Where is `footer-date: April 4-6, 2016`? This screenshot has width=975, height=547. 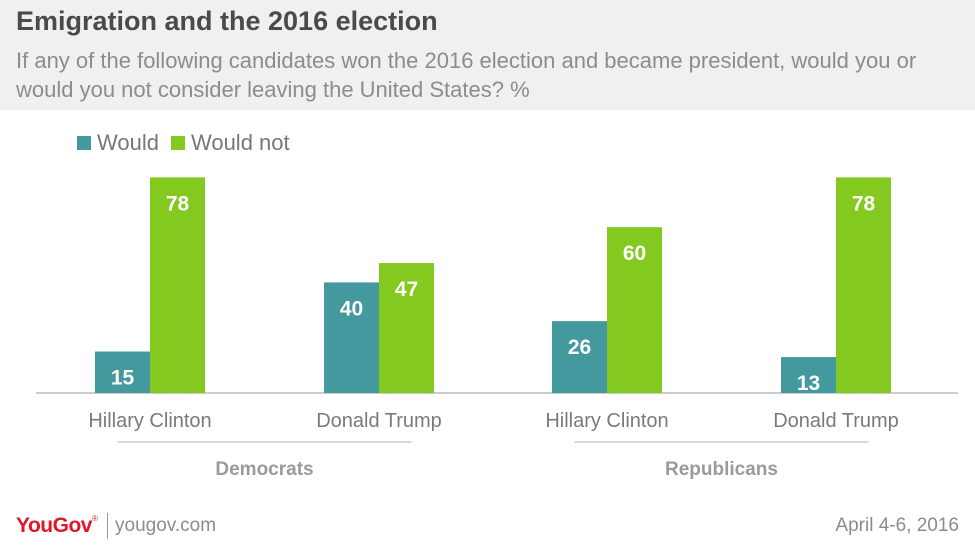
footer-date: April 4-6, 2016 is located at coordinates (897, 525).